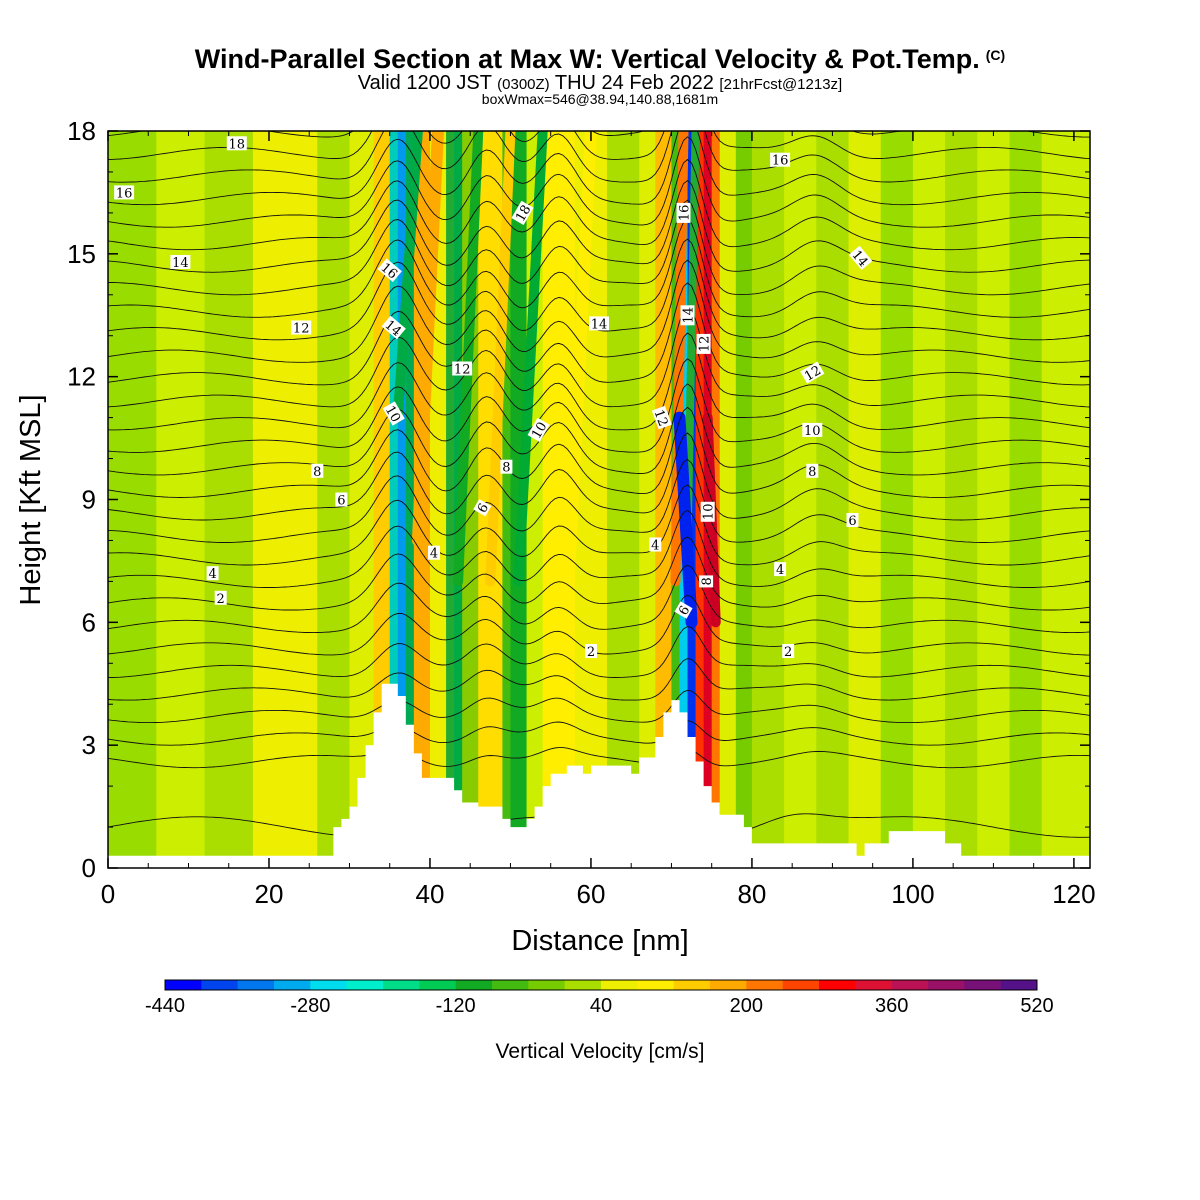 This screenshot has width=1200, height=1200. I want to click on contour-label-text: 10, so click(812, 431).